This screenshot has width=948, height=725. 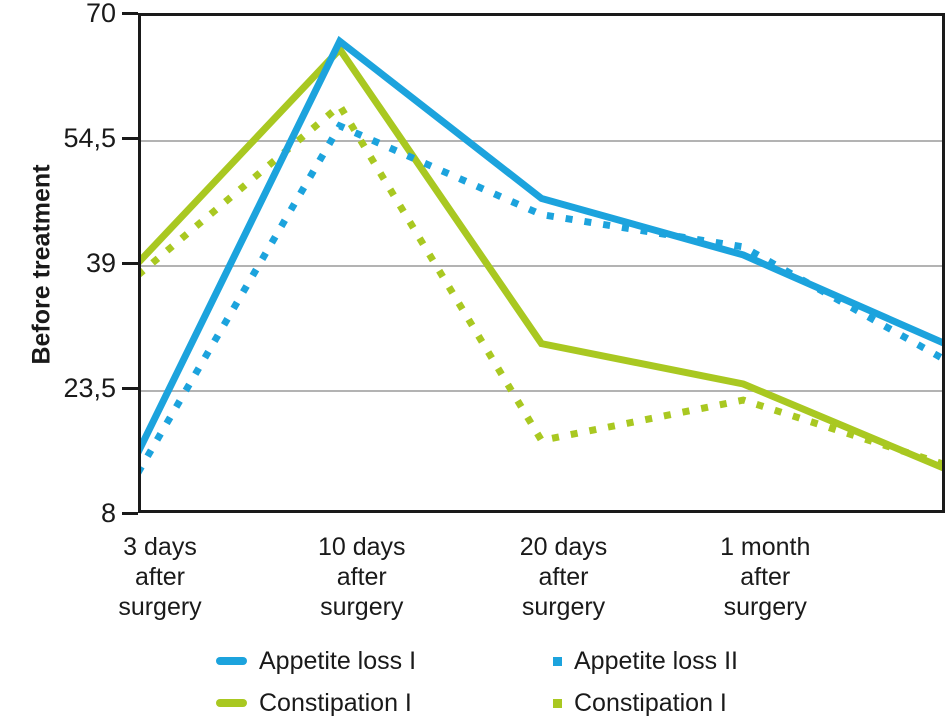 I want to click on x-tick-label: 3 days after surgery, so click(x=159, y=577).